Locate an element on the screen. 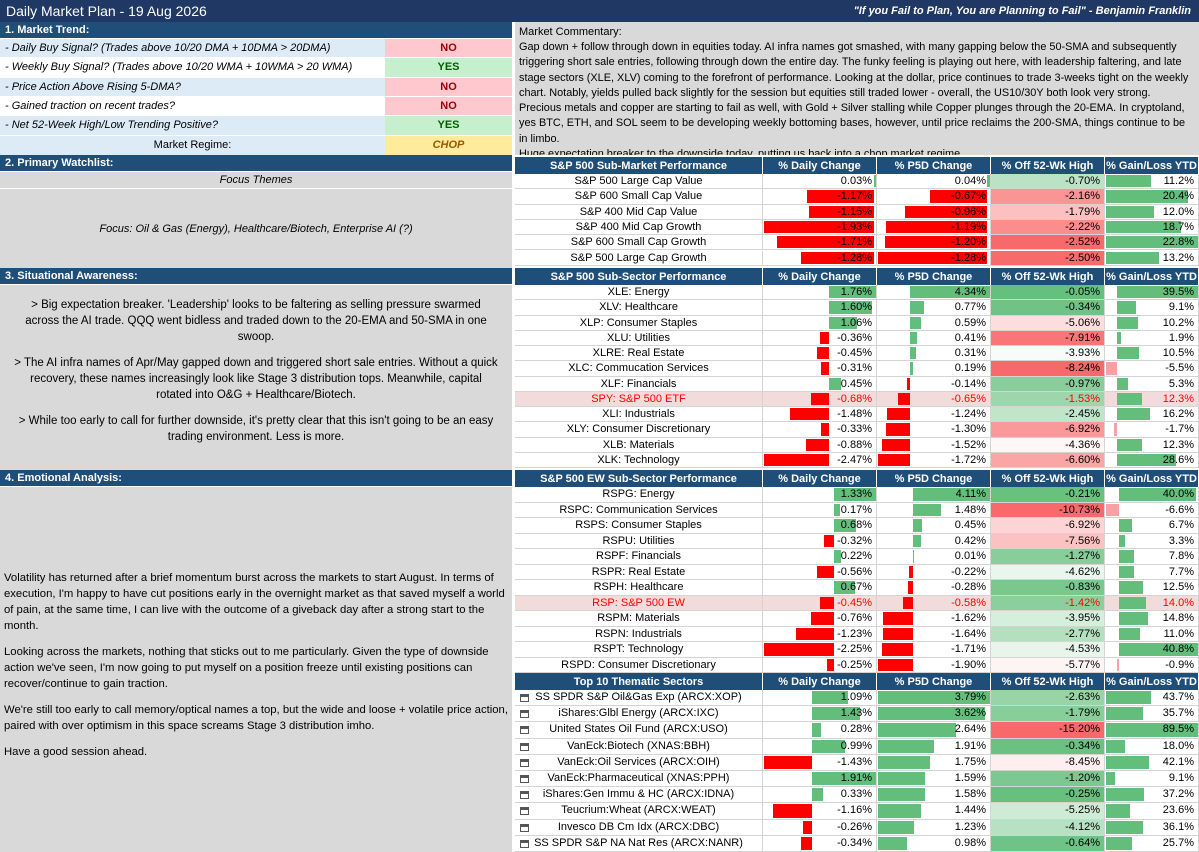 This screenshot has width=1199, height=852. cell: 0.04% is located at coordinates (934, 182).